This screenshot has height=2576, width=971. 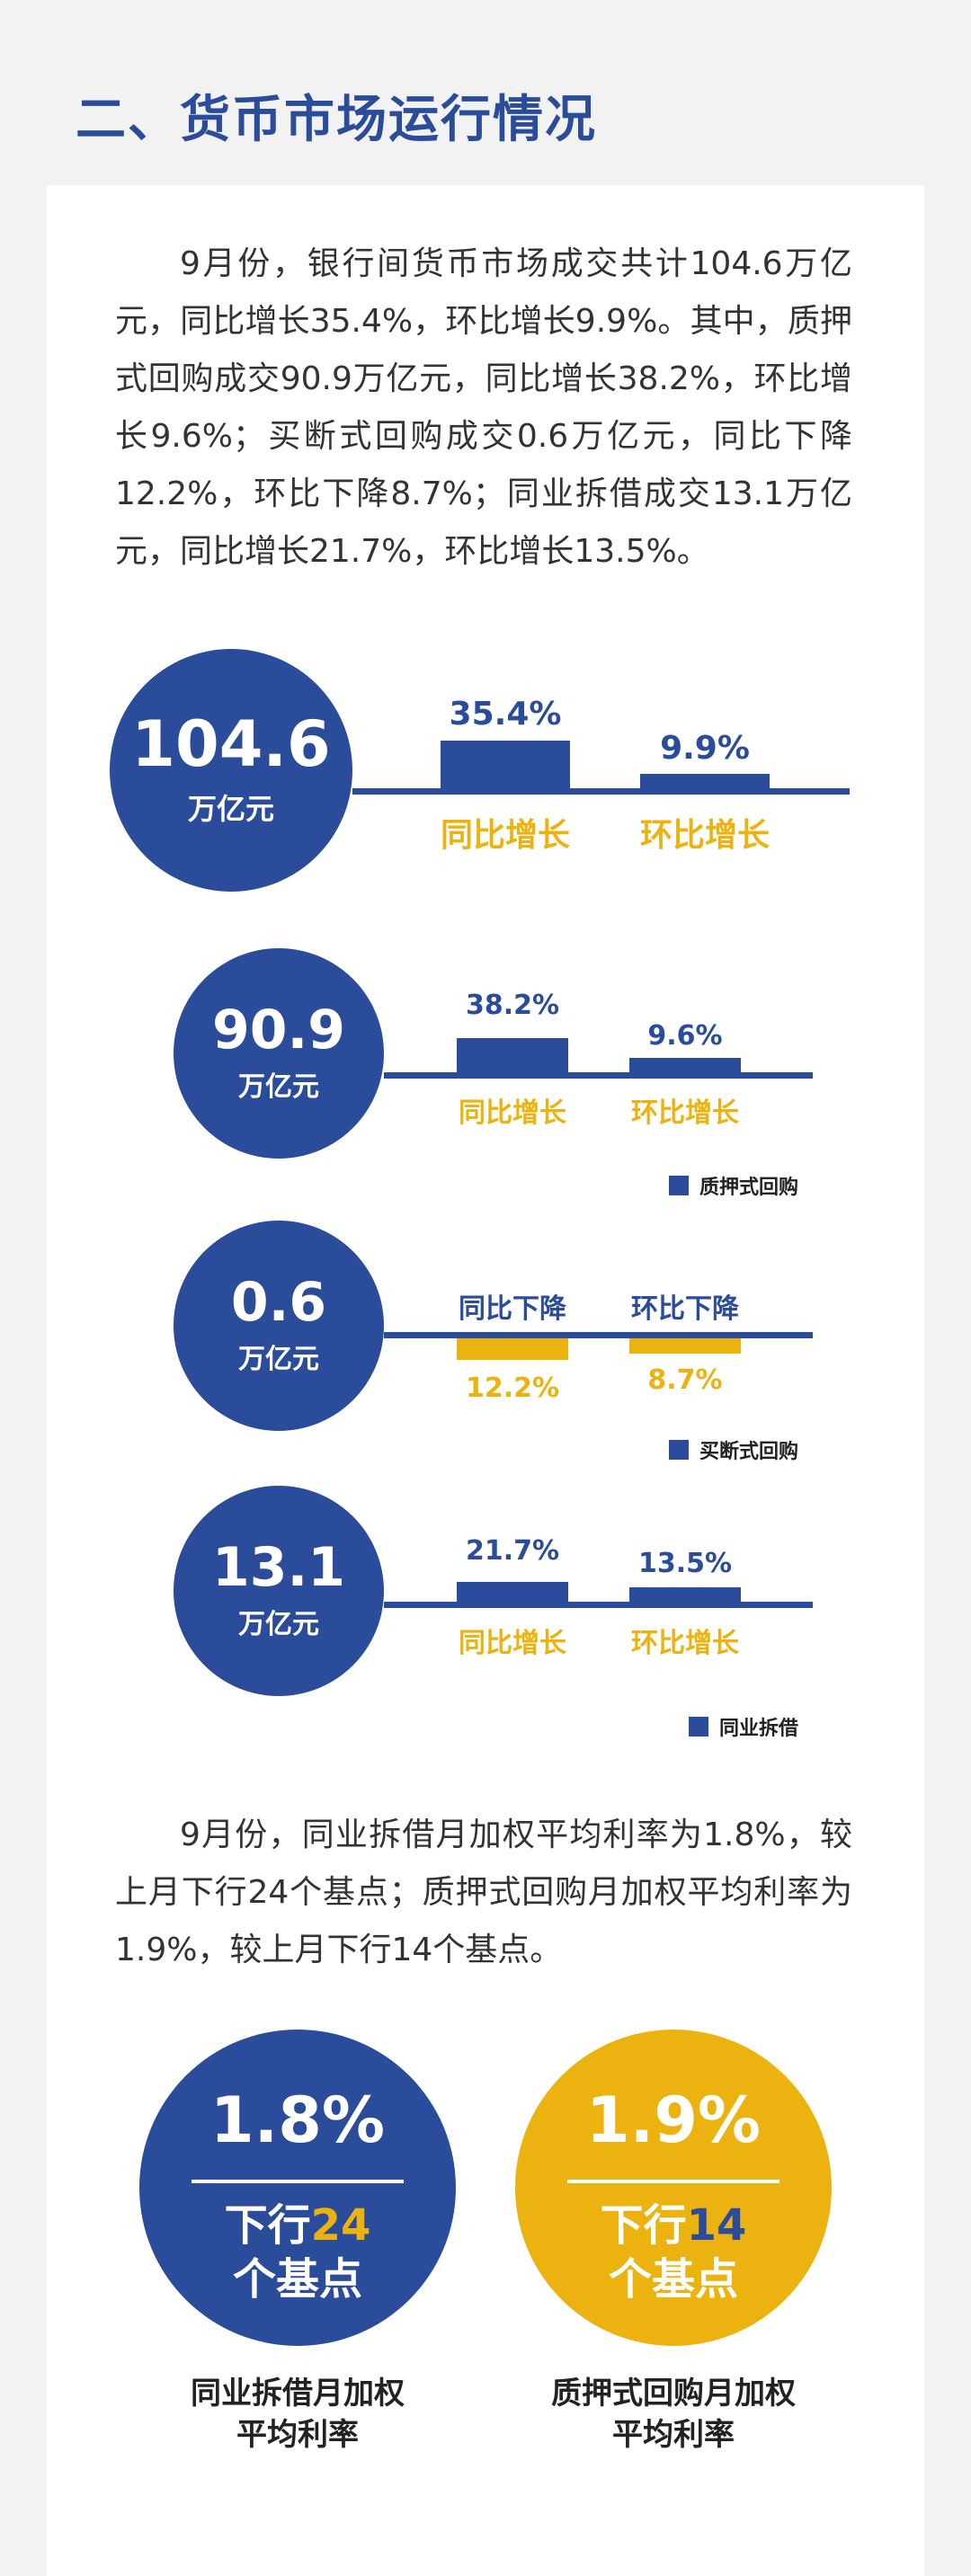 I want to click on pledged-repo-unit: 万亿元, so click(x=278, y=1087).